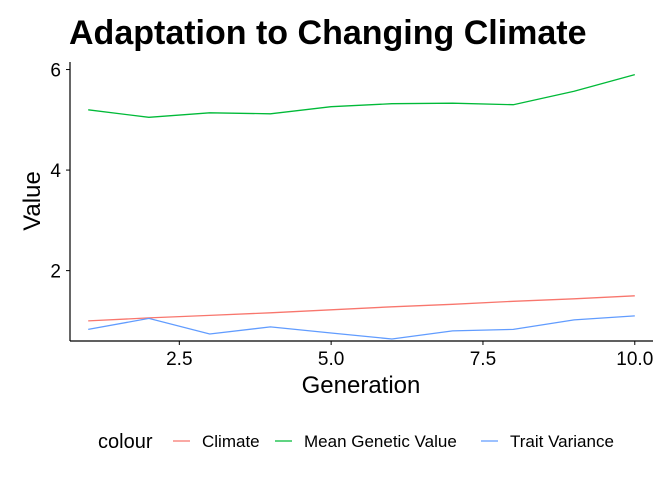  I want to click on legend-title: colour, so click(125, 442).